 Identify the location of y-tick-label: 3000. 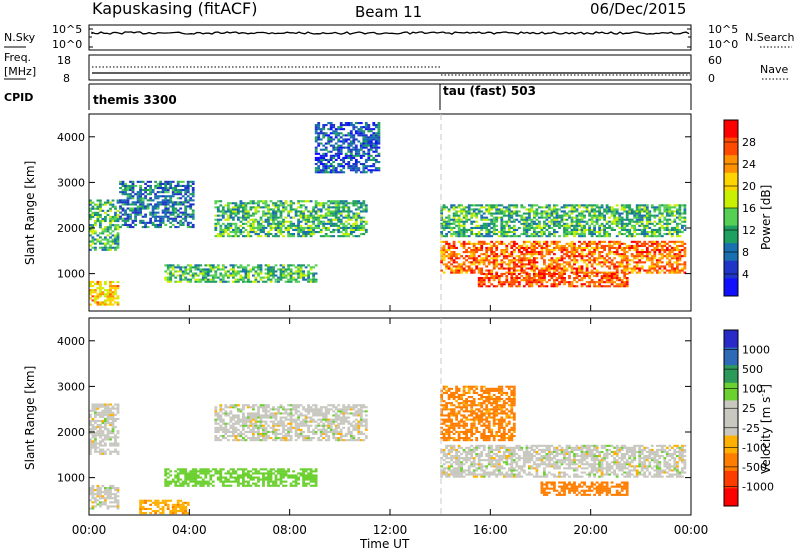
(71, 182).